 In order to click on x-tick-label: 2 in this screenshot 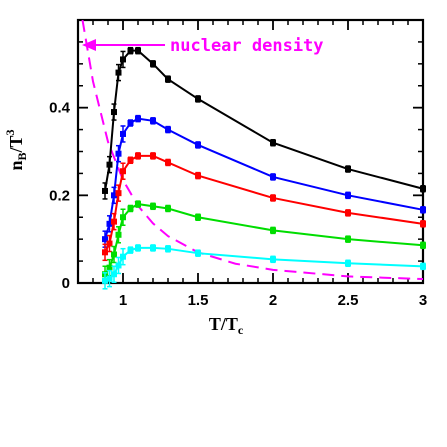, I will do `click(273, 300)`.